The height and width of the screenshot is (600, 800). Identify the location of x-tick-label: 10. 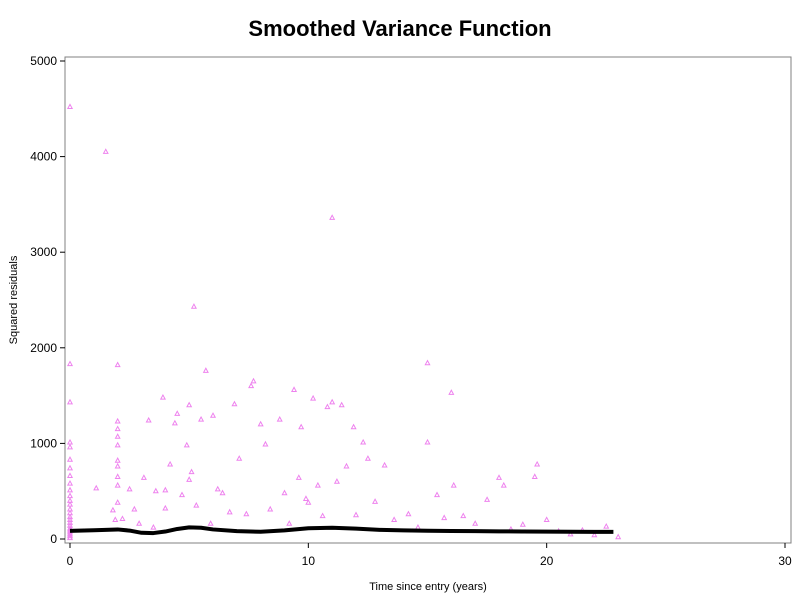
(309, 561).